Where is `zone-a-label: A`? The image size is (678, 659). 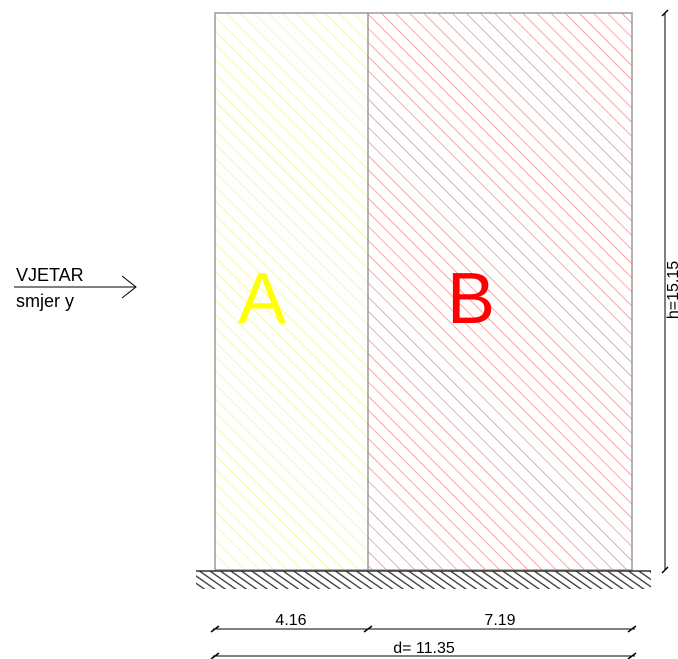
zone-a-label: A is located at coordinates (262, 299).